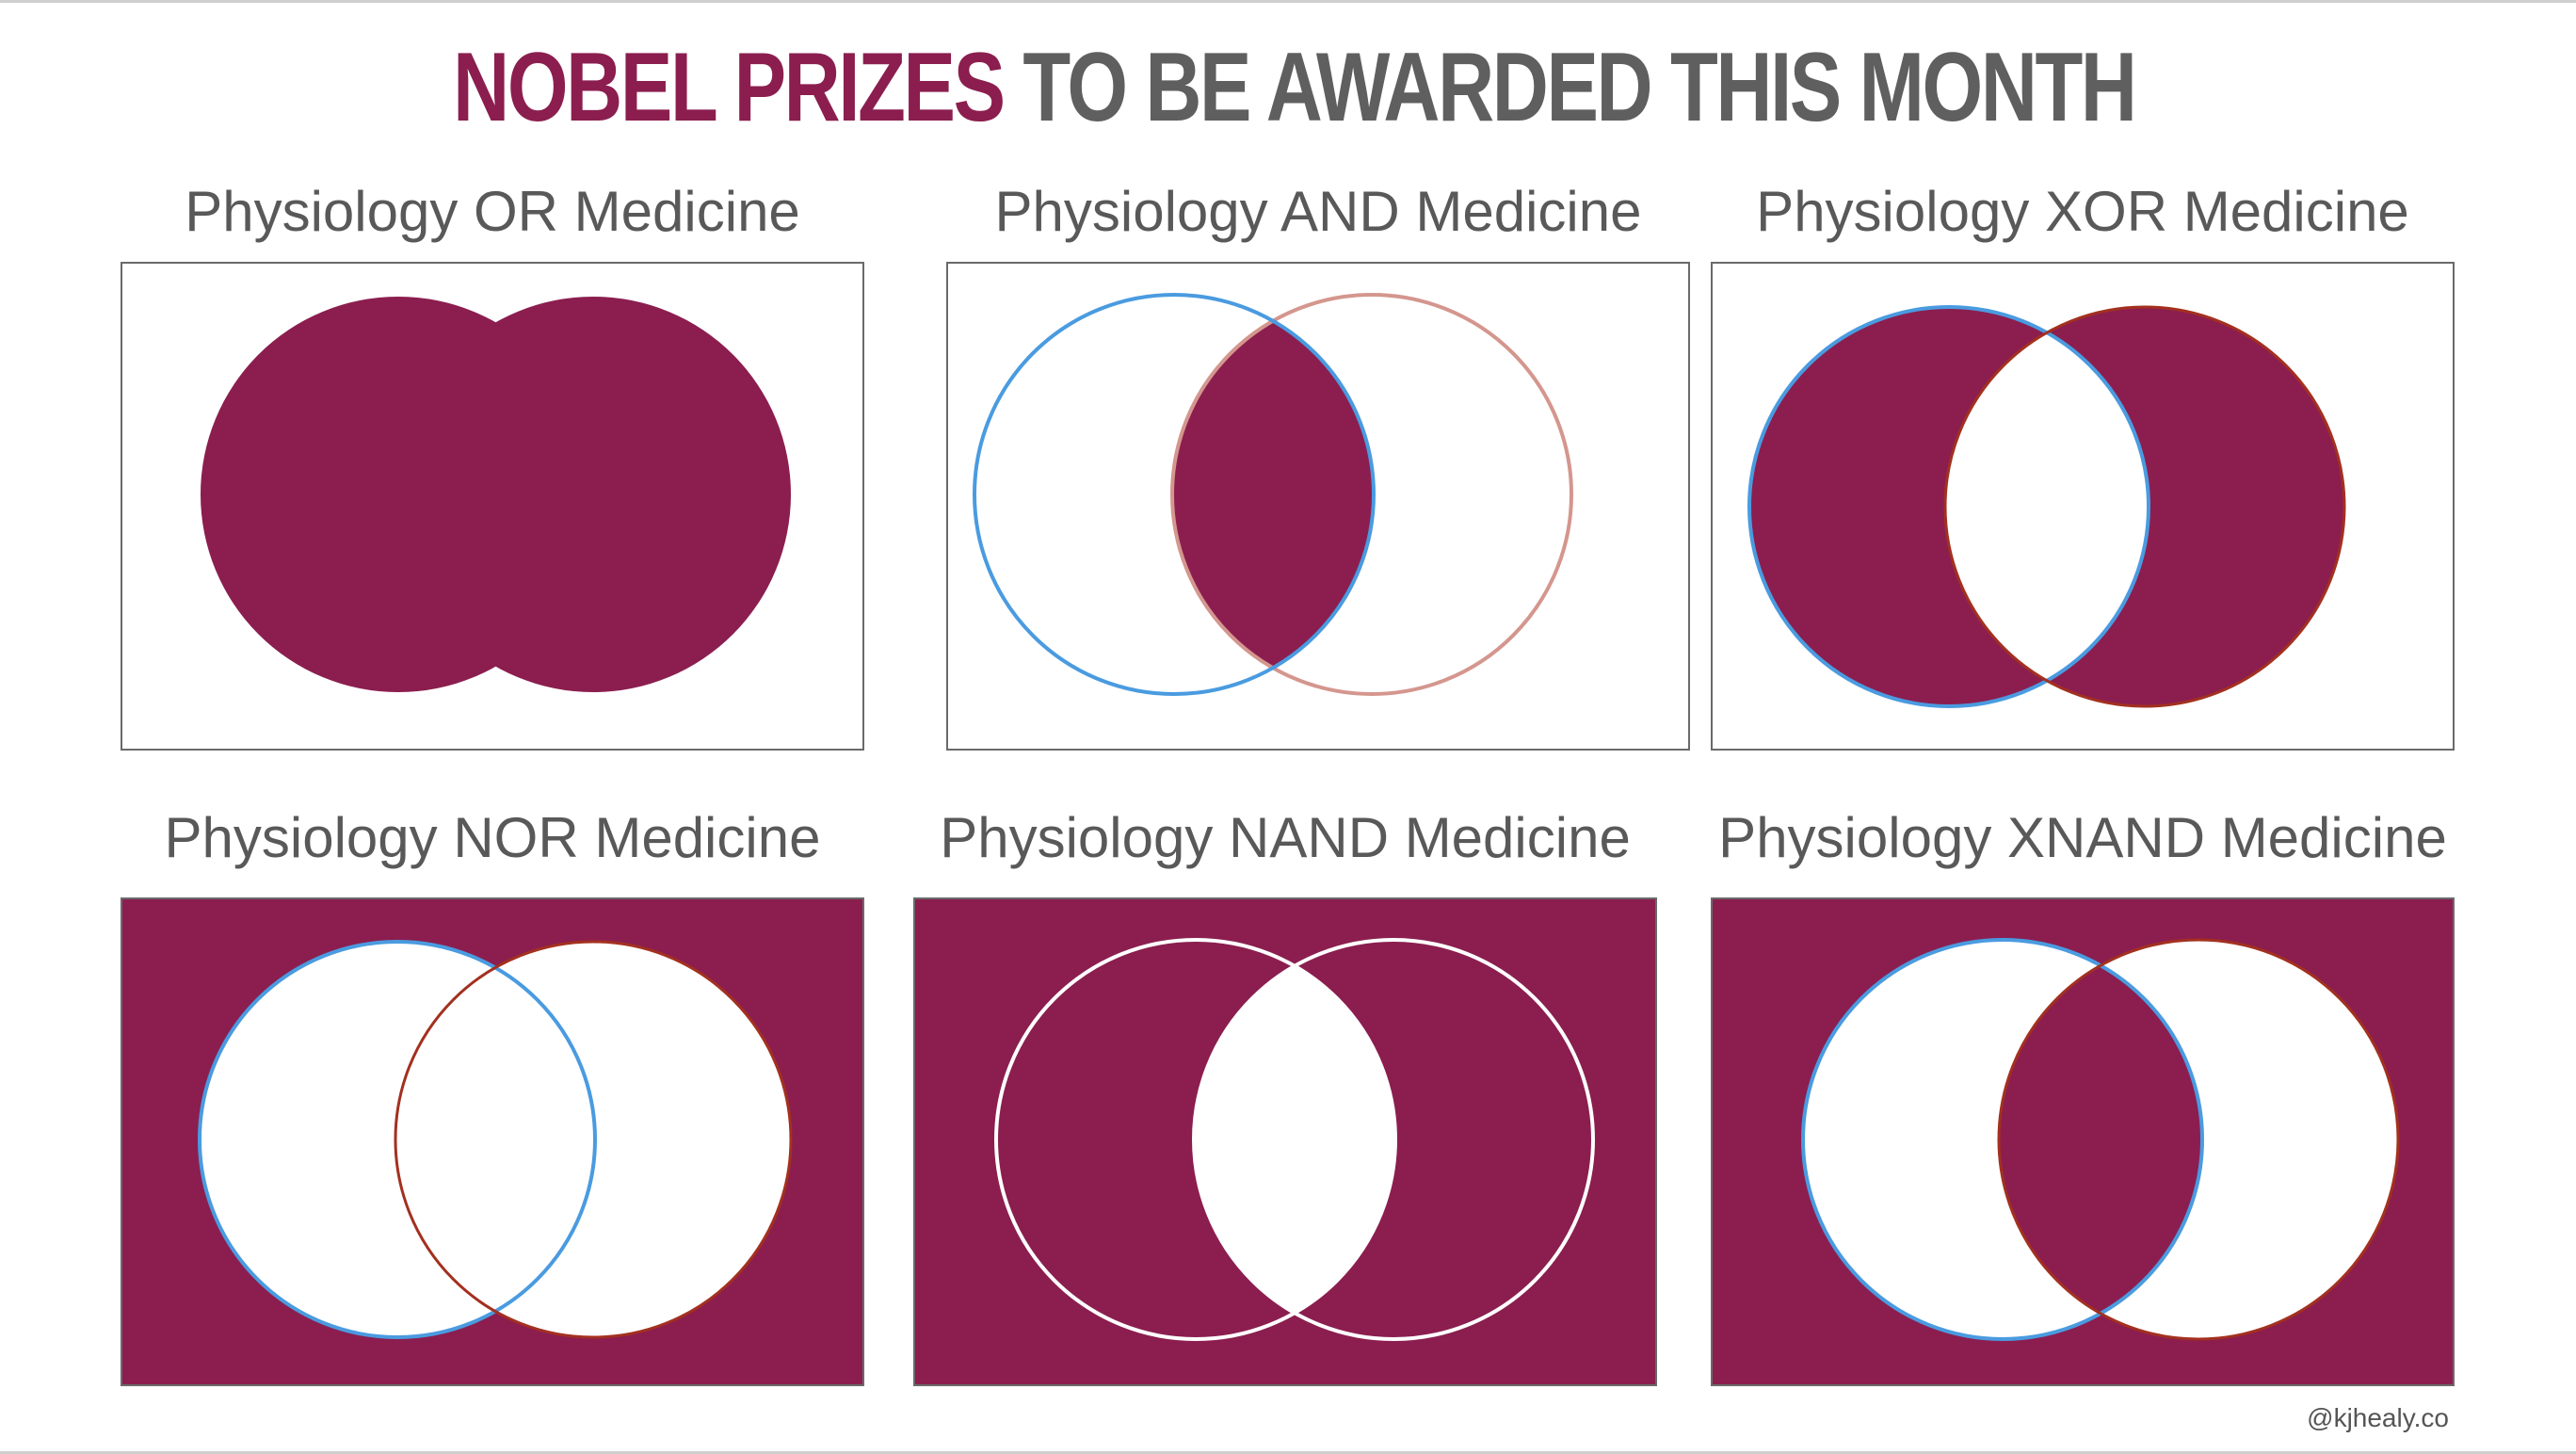 This screenshot has width=2576, height=1454. I want to click on venn-panel-xor, so click(2083, 506).